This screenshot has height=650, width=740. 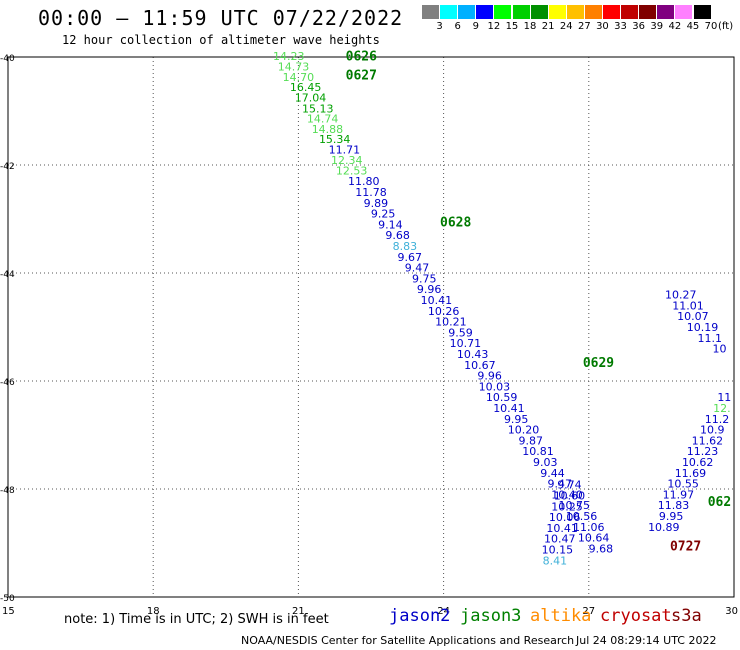 I want to click on wave-height-point: 9.89, so click(x=376, y=203).